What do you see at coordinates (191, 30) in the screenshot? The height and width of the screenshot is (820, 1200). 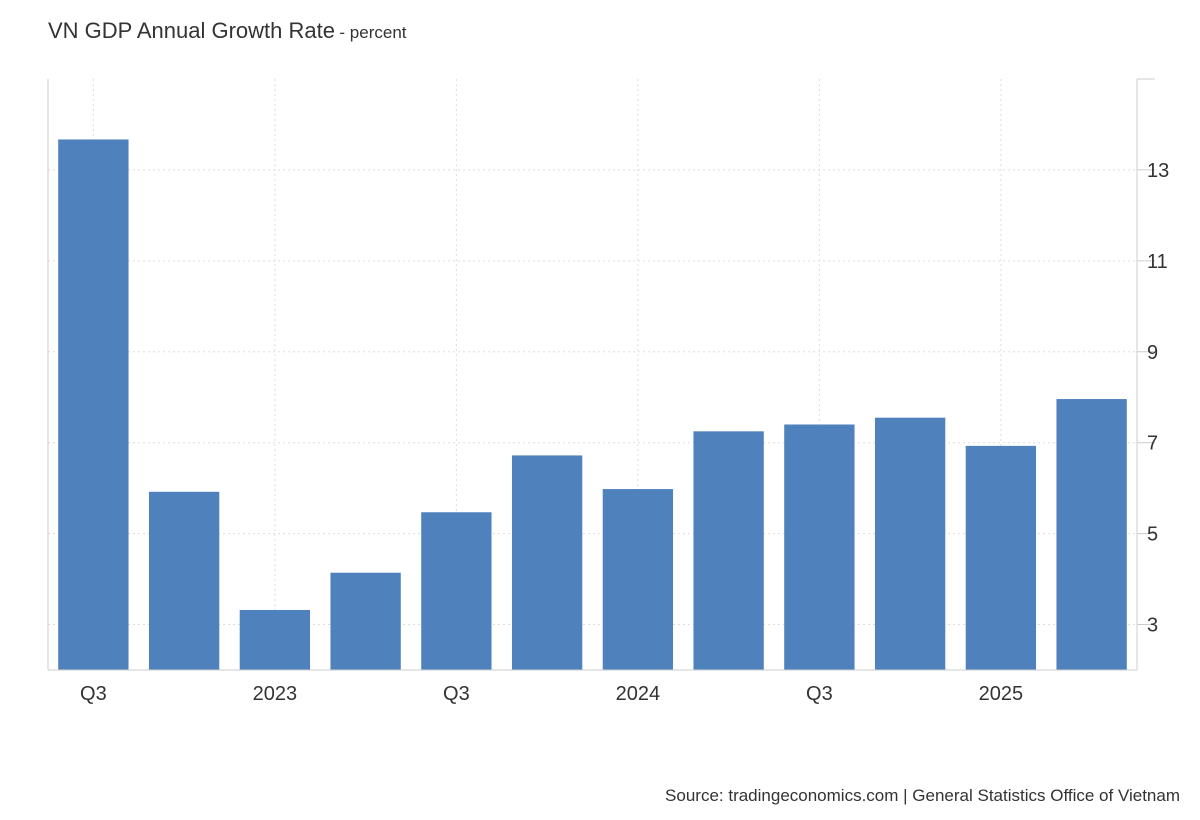 I see `chart-title: VN GDP Annual Growth Rate` at bounding box center [191, 30].